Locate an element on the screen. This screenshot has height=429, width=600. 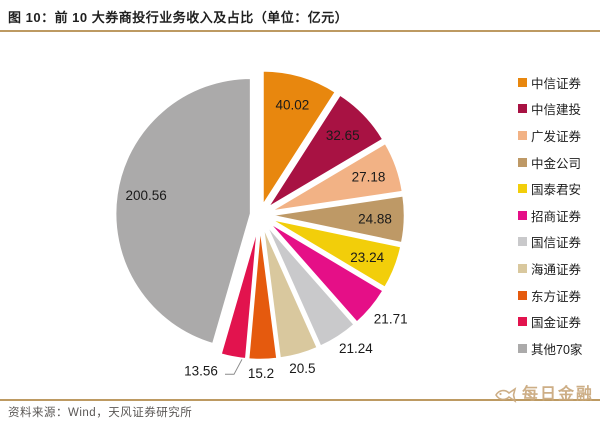
legend-item: 其他70家 is located at coordinates (550, 348).